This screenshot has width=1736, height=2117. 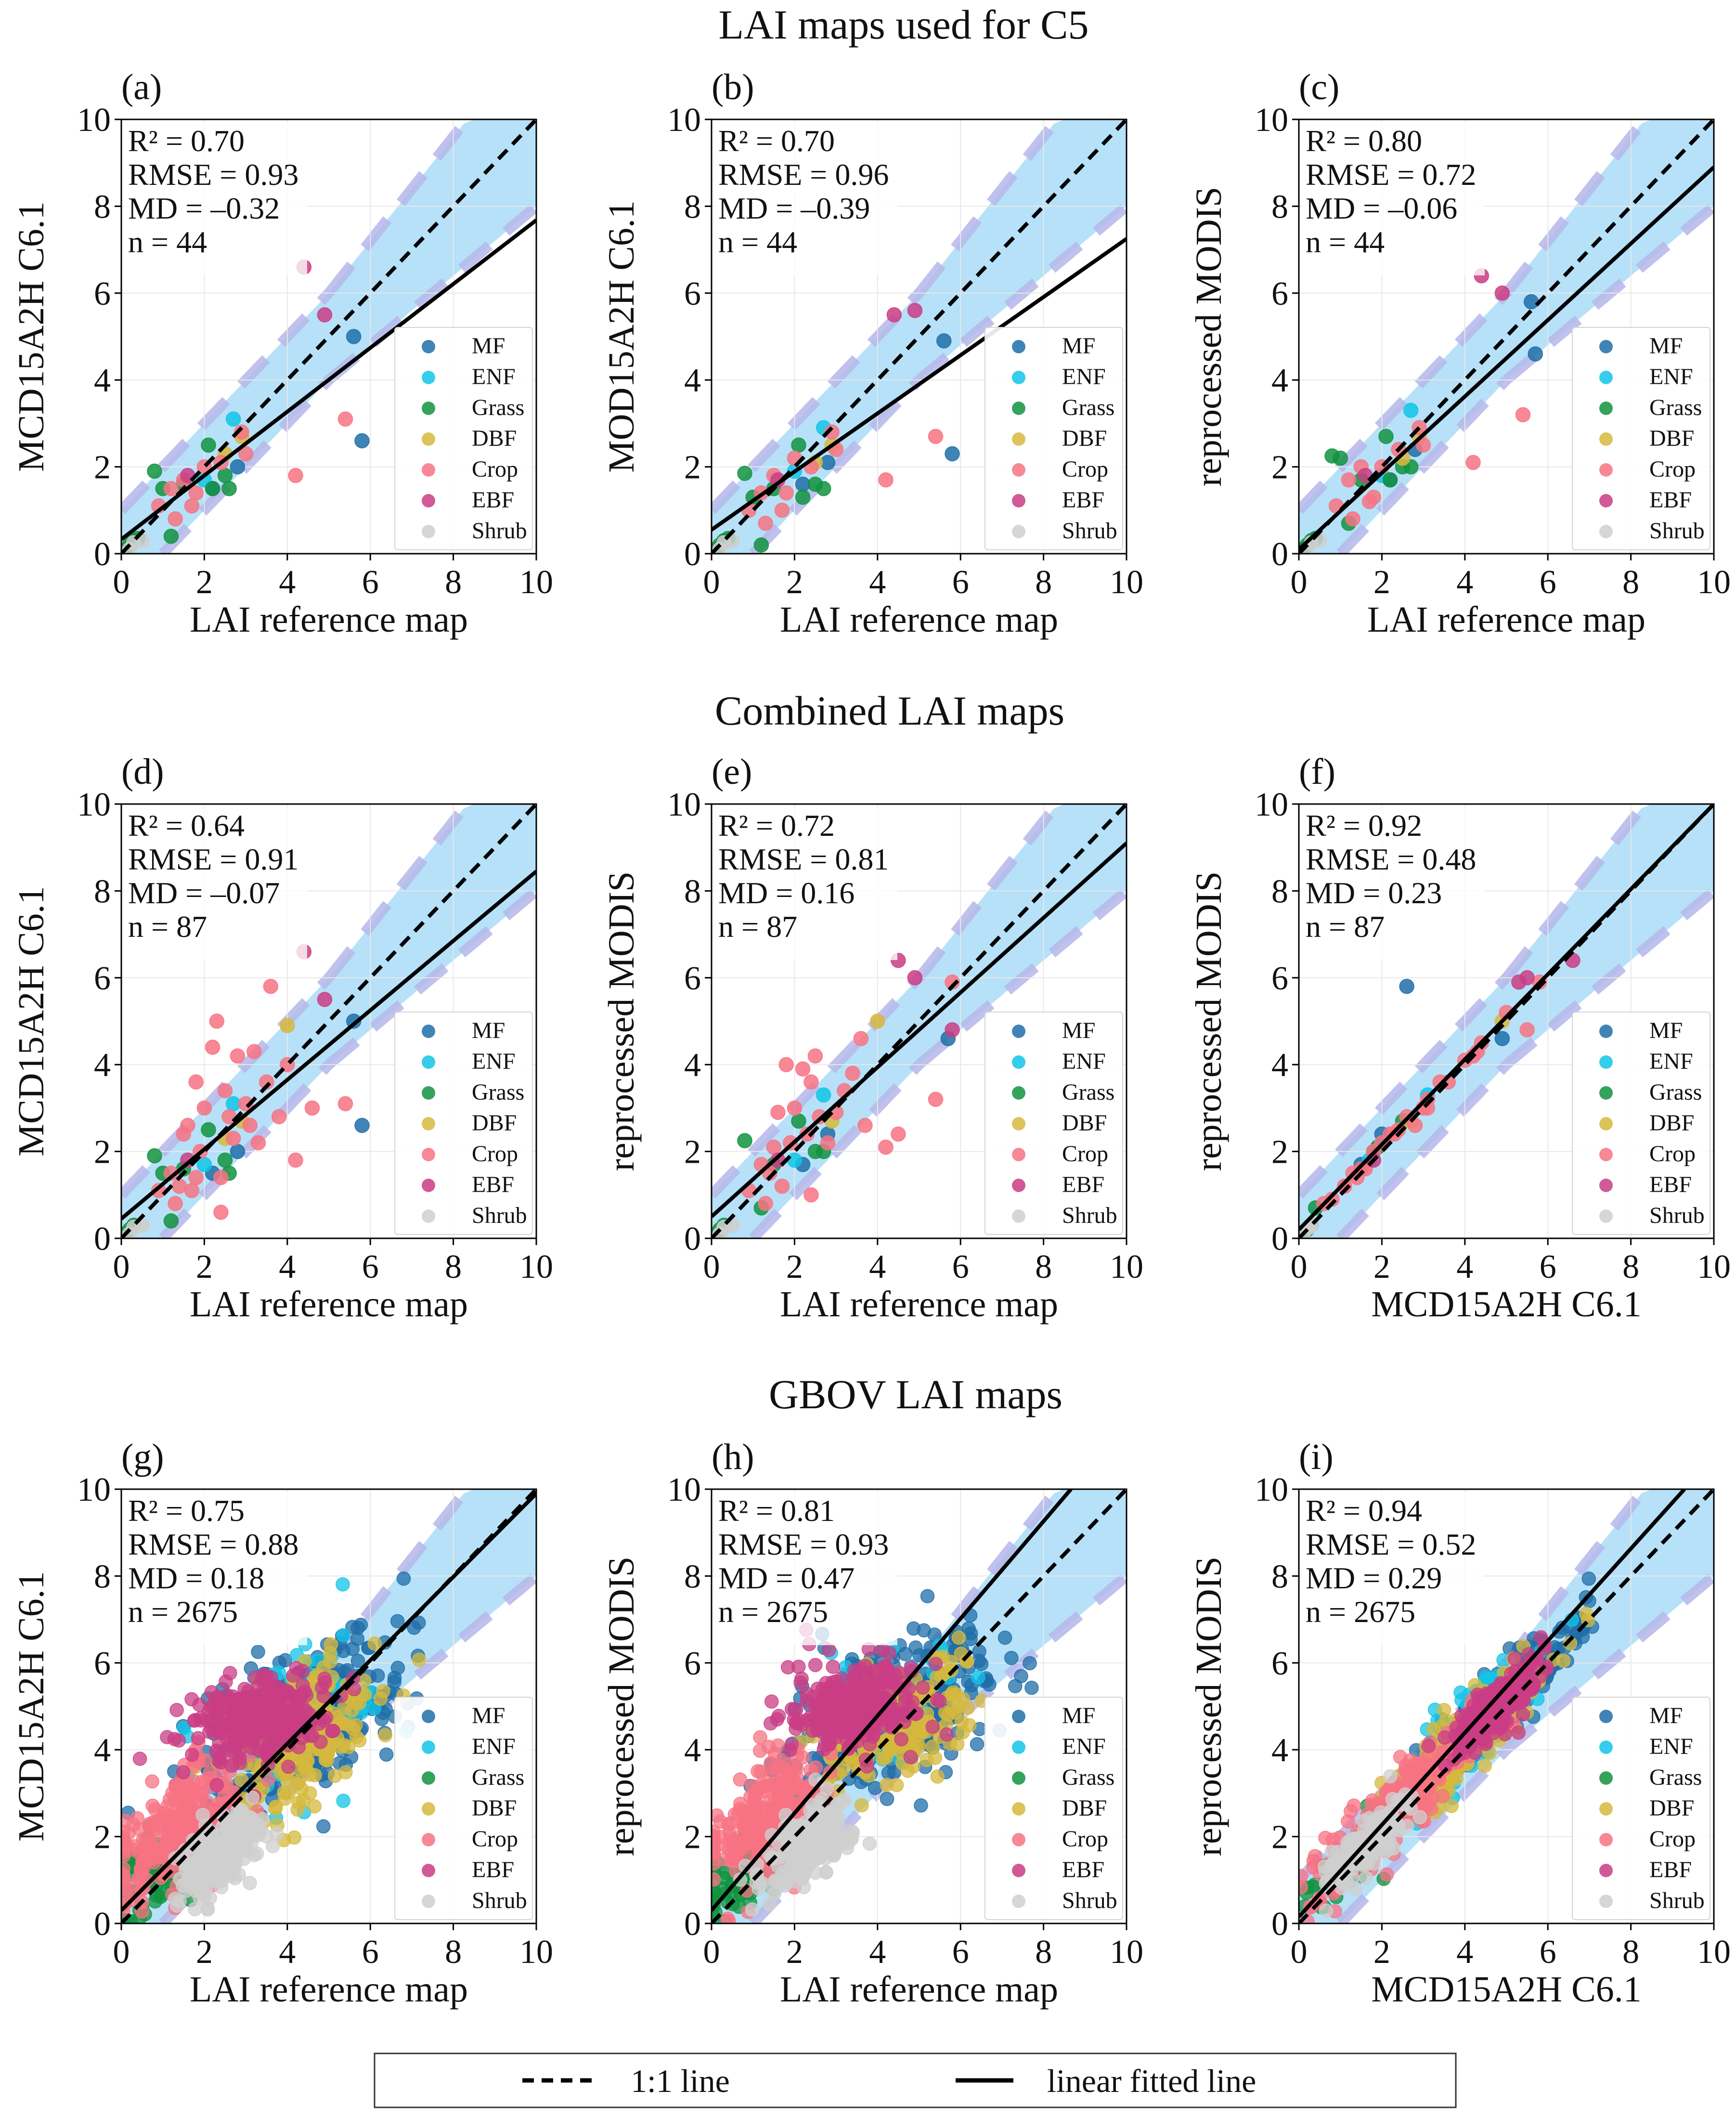 I want to click on y-tick-label: 4, so click(x=102, y=1751).